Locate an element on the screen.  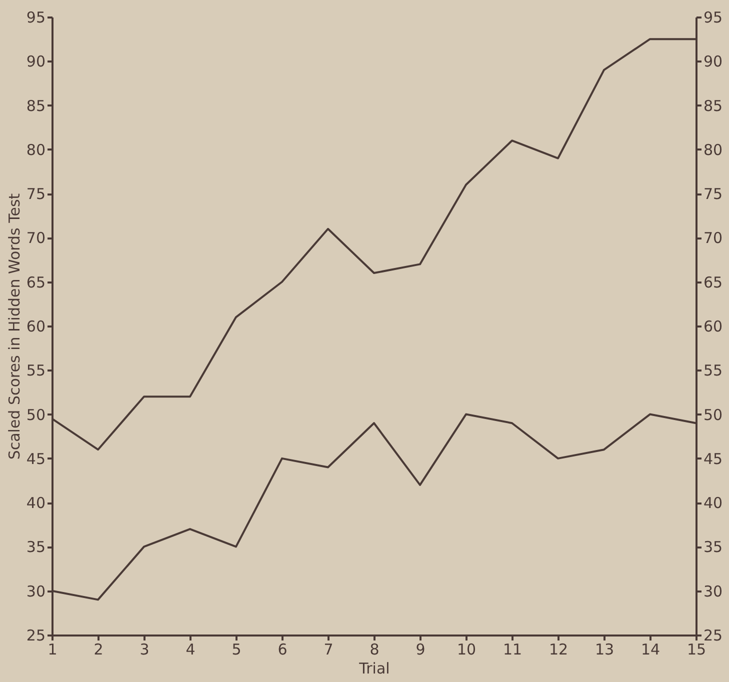
y-tick-label: 95 is located at coordinates (36, 17).